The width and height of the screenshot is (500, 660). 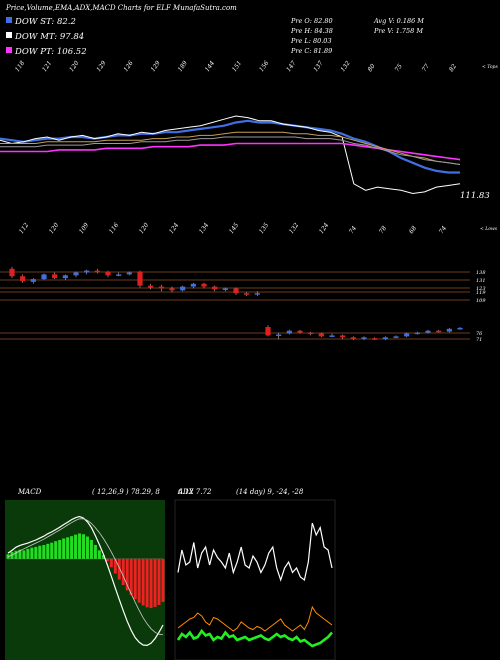 What do you see at coordinates (236, 303) in the screenshot?
I see `candles` at bounding box center [236, 303].